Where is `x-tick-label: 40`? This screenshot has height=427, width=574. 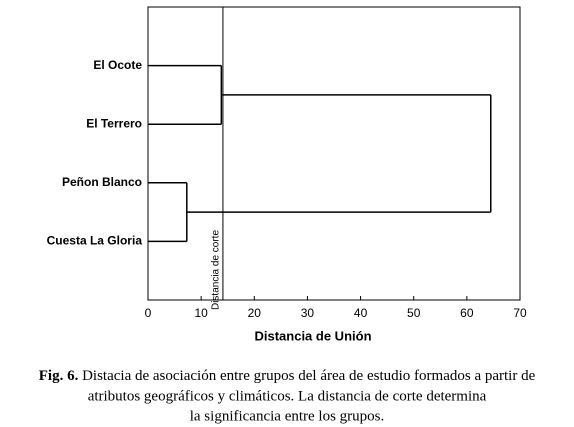
x-tick-label: 40 is located at coordinates (361, 313).